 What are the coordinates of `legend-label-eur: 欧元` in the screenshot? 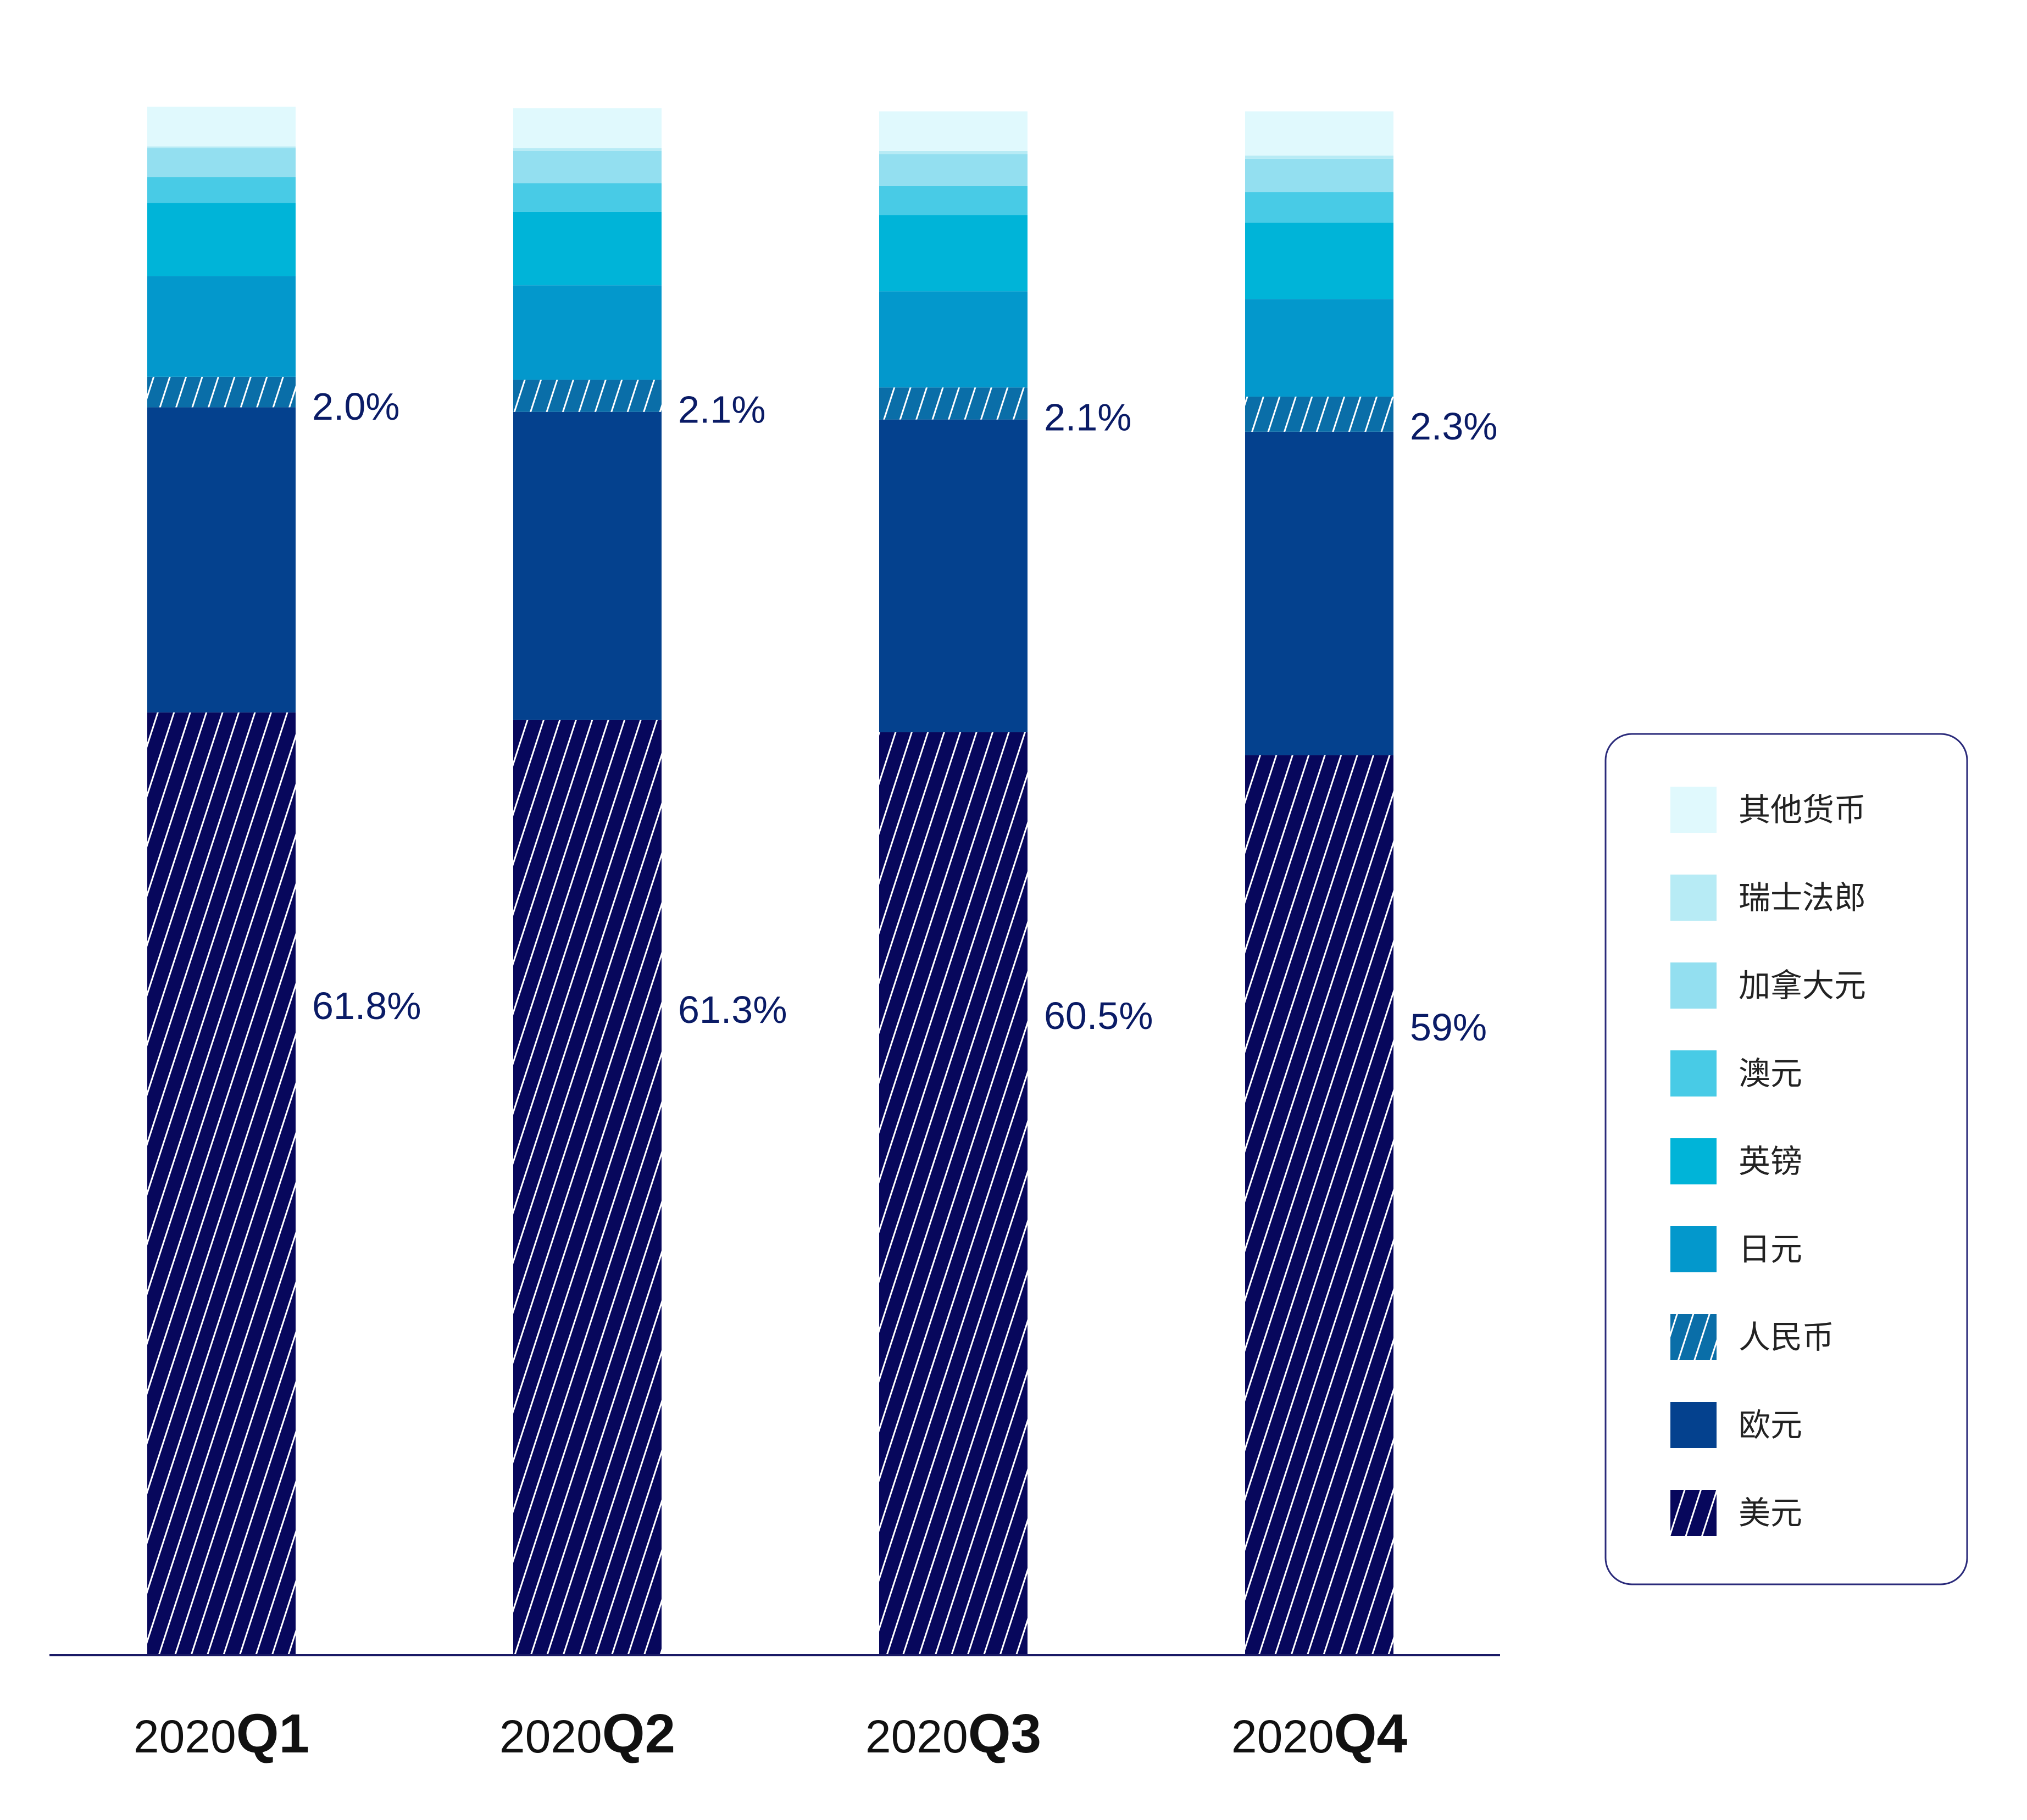 It's located at (1771, 1425).